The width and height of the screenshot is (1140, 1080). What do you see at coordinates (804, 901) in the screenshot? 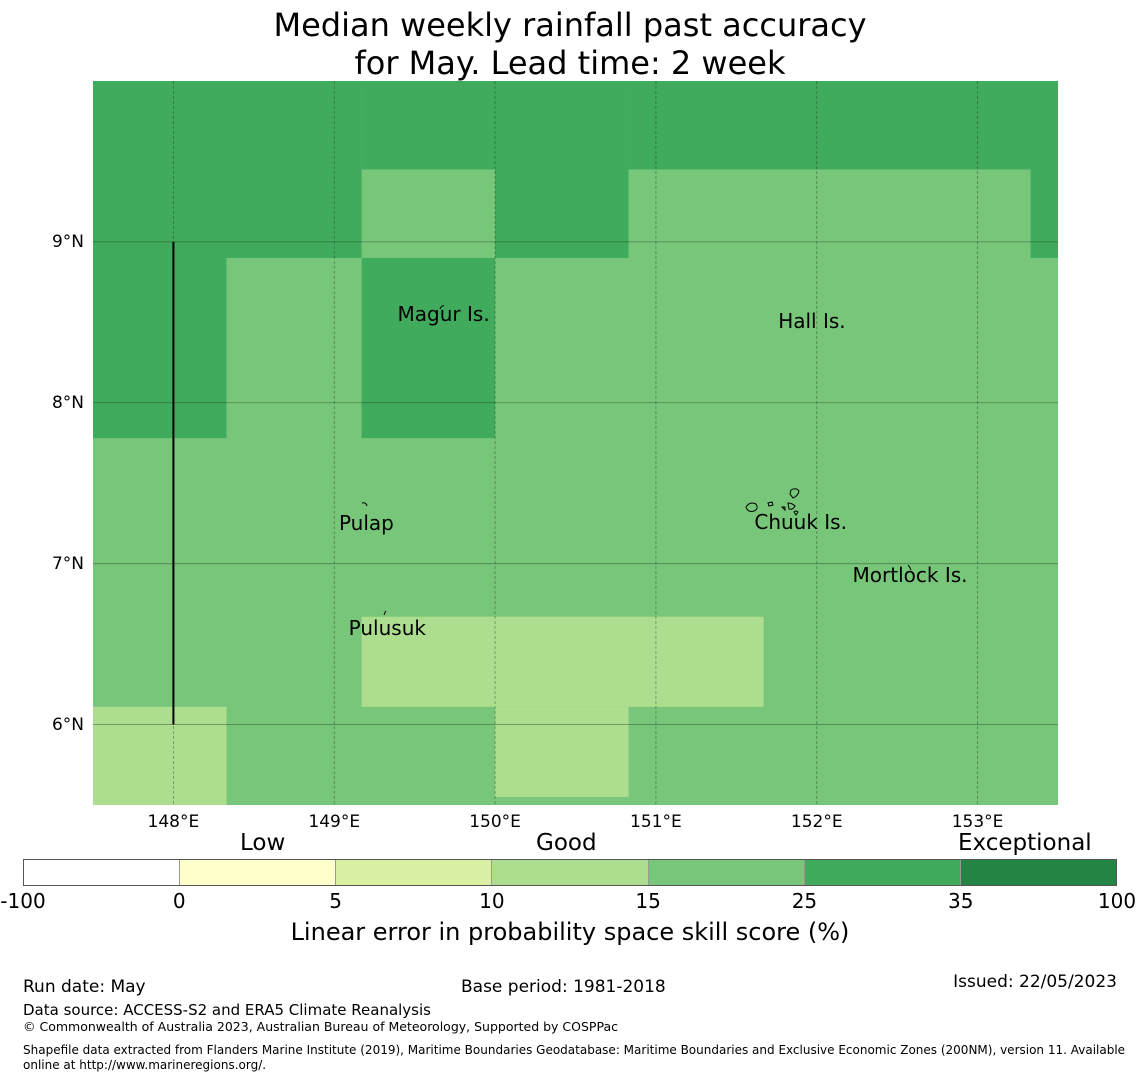
I see `colorbar-tick-label: 25` at bounding box center [804, 901].